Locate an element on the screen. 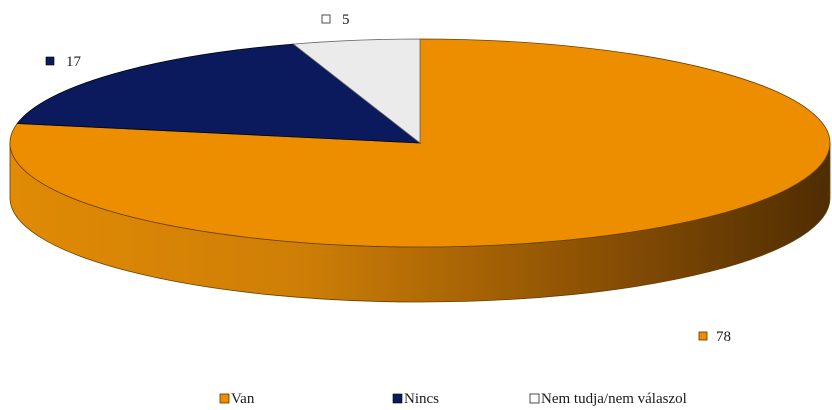  legend-item-nincs: Nincs is located at coordinates (415, 399).